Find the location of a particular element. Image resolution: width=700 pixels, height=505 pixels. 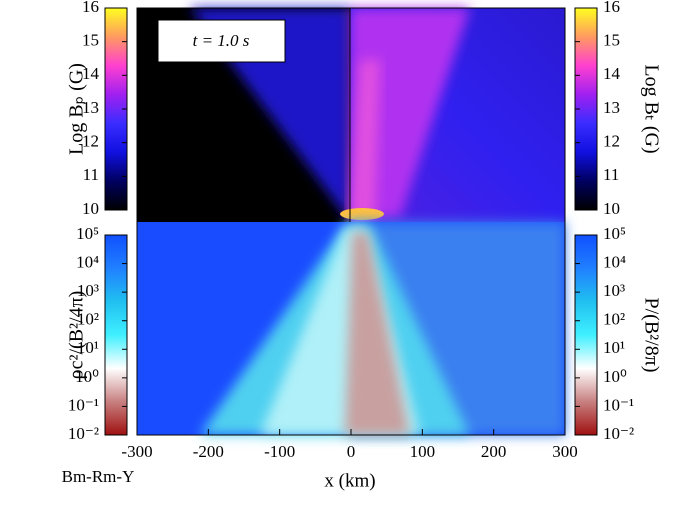

x-tick-label: -200 is located at coordinates (208, 451).